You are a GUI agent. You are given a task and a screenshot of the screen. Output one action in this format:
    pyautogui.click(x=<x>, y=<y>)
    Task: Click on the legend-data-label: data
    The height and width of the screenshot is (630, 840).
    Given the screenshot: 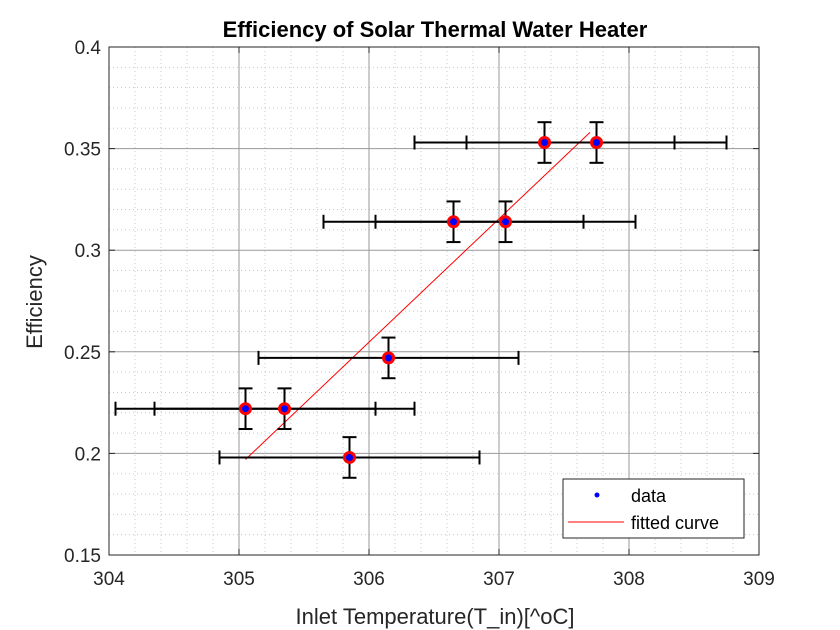 What is the action you would take?
    pyautogui.click(x=649, y=496)
    